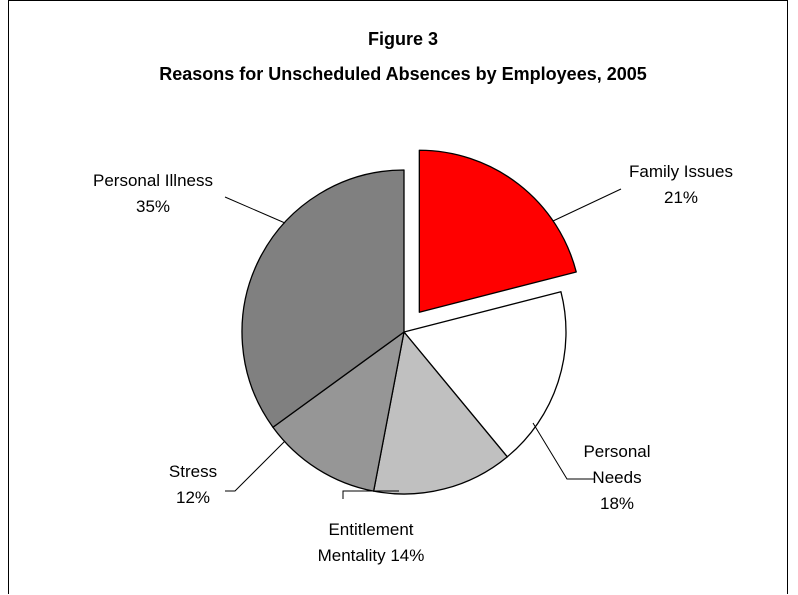  Describe the element at coordinates (440, 413) in the screenshot. I see `pie-slice-entitlement-mentality` at that location.